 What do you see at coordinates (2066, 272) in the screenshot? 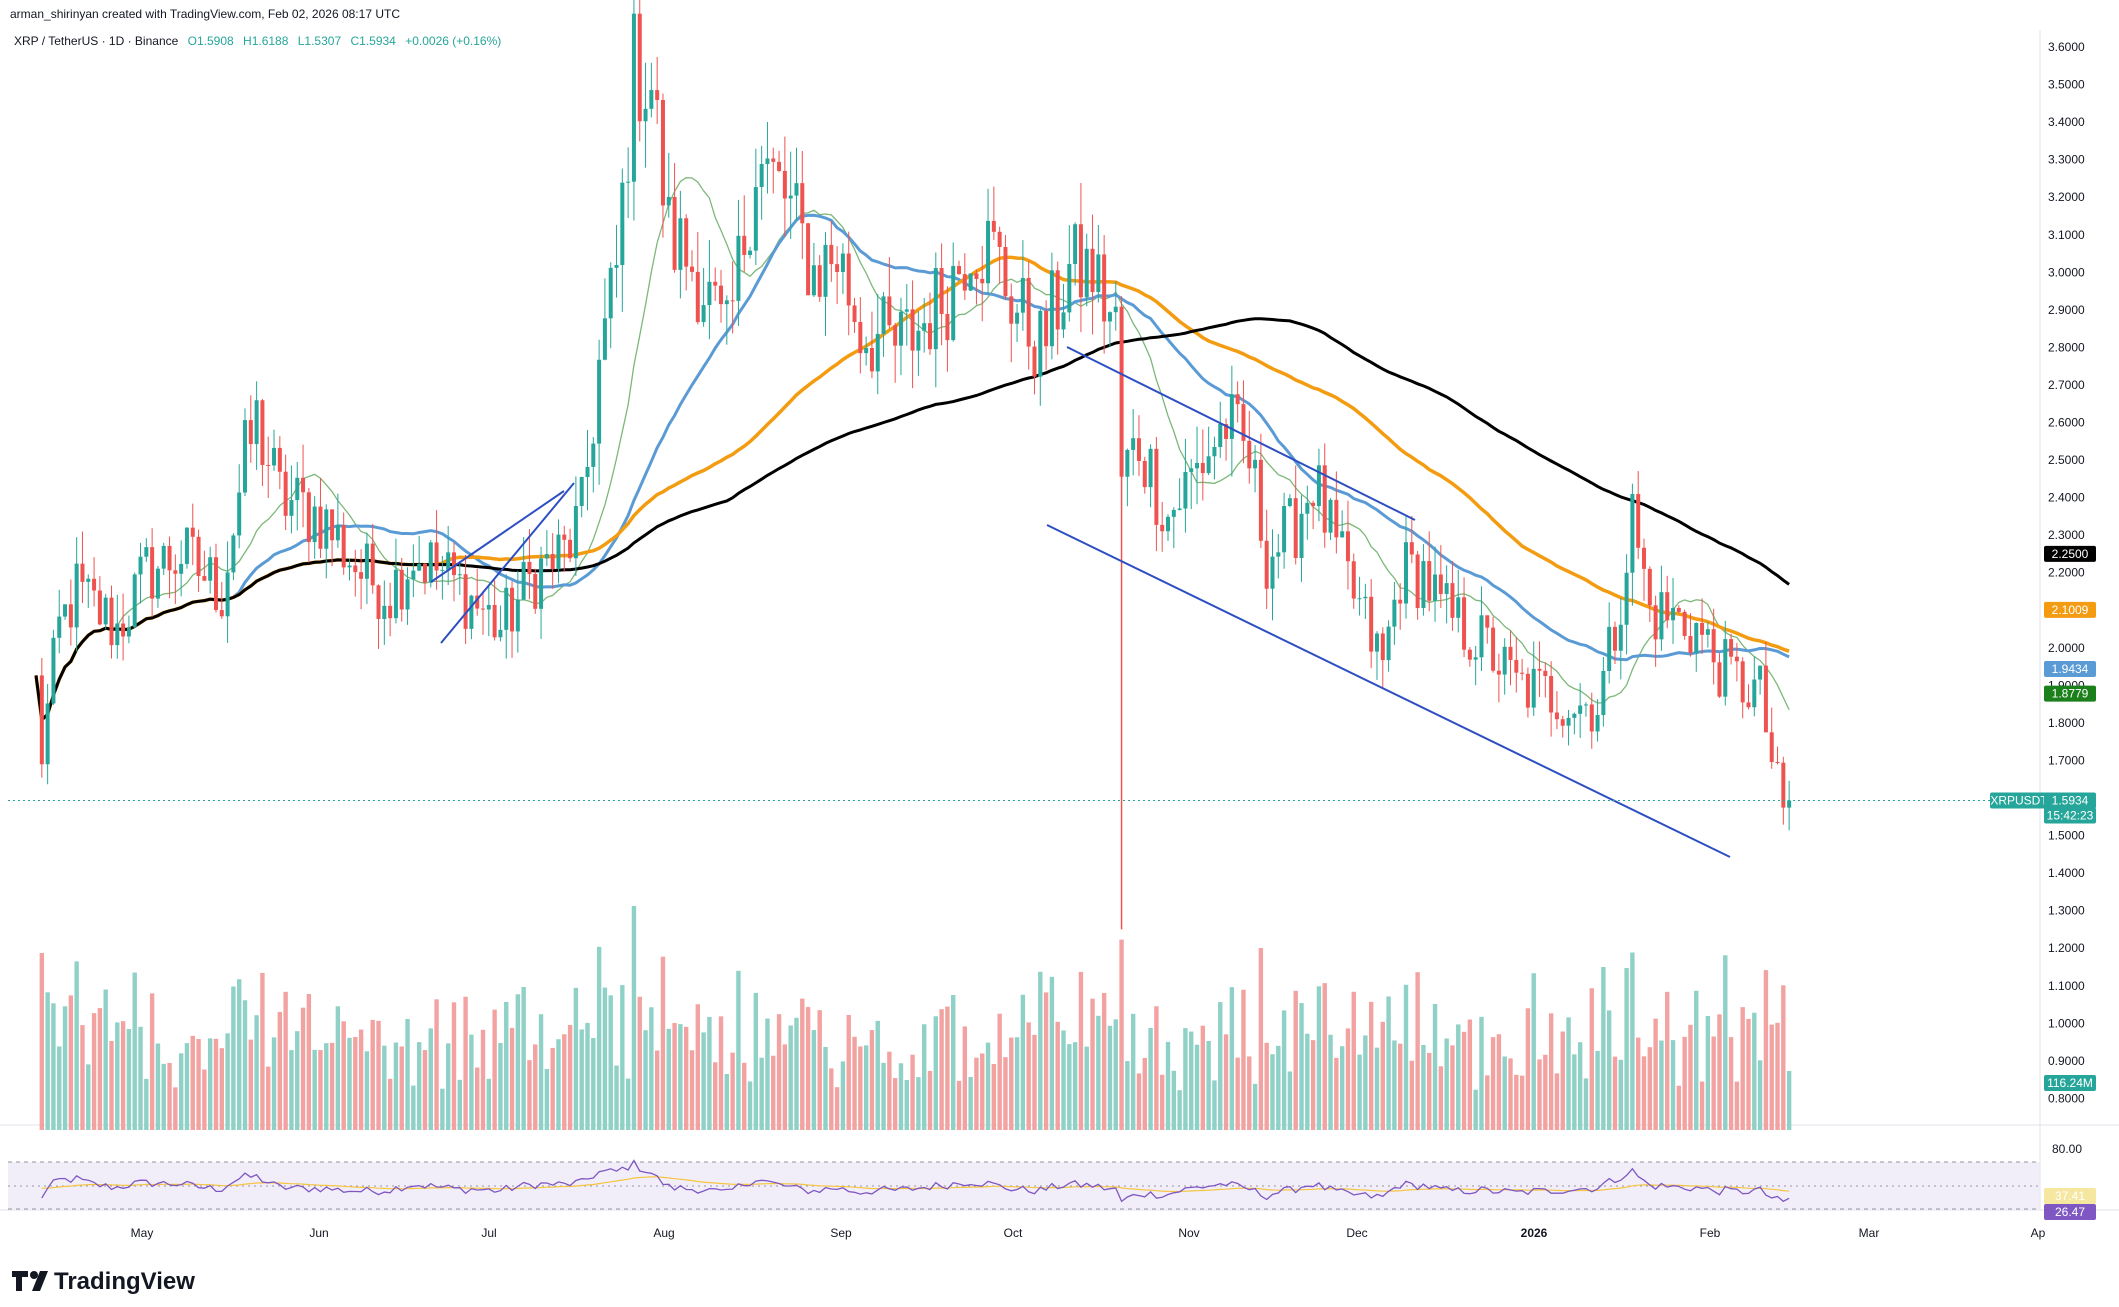
I see `price-tick-label: 3.0000` at bounding box center [2066, 272].